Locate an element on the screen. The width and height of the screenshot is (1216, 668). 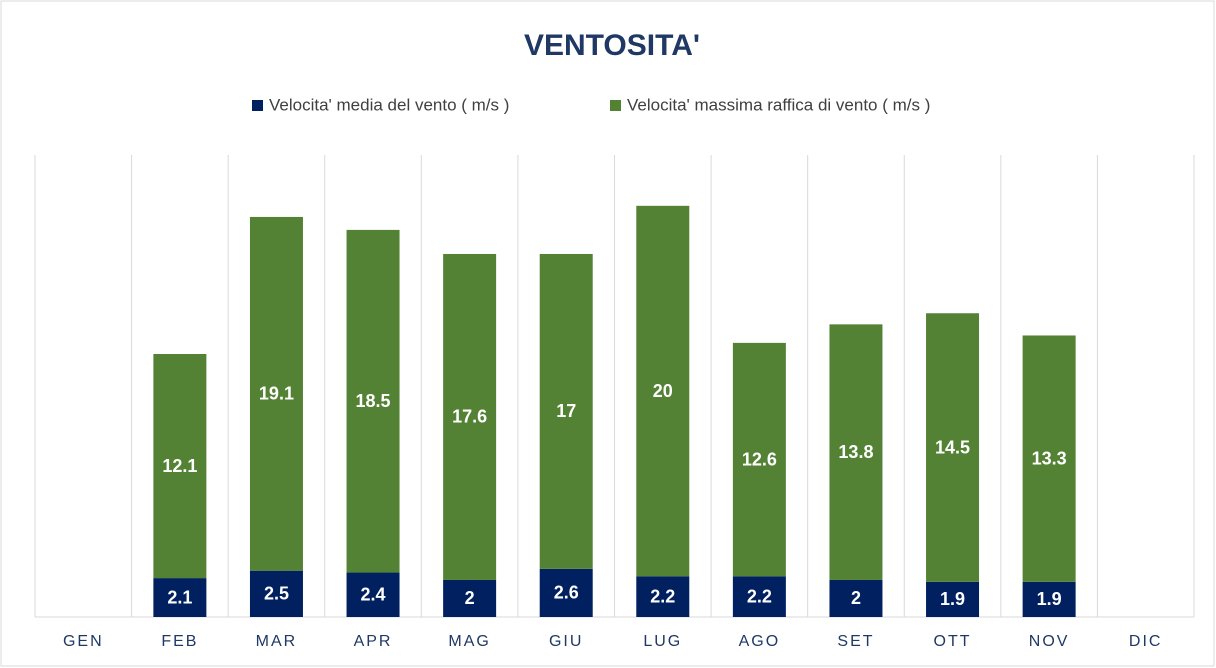
data-label: 13.8 is located at coordinates (855, 452).